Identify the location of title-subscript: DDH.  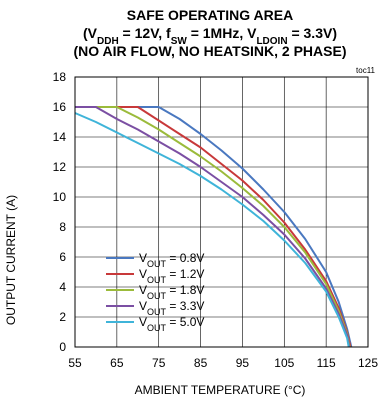
(108, 41).